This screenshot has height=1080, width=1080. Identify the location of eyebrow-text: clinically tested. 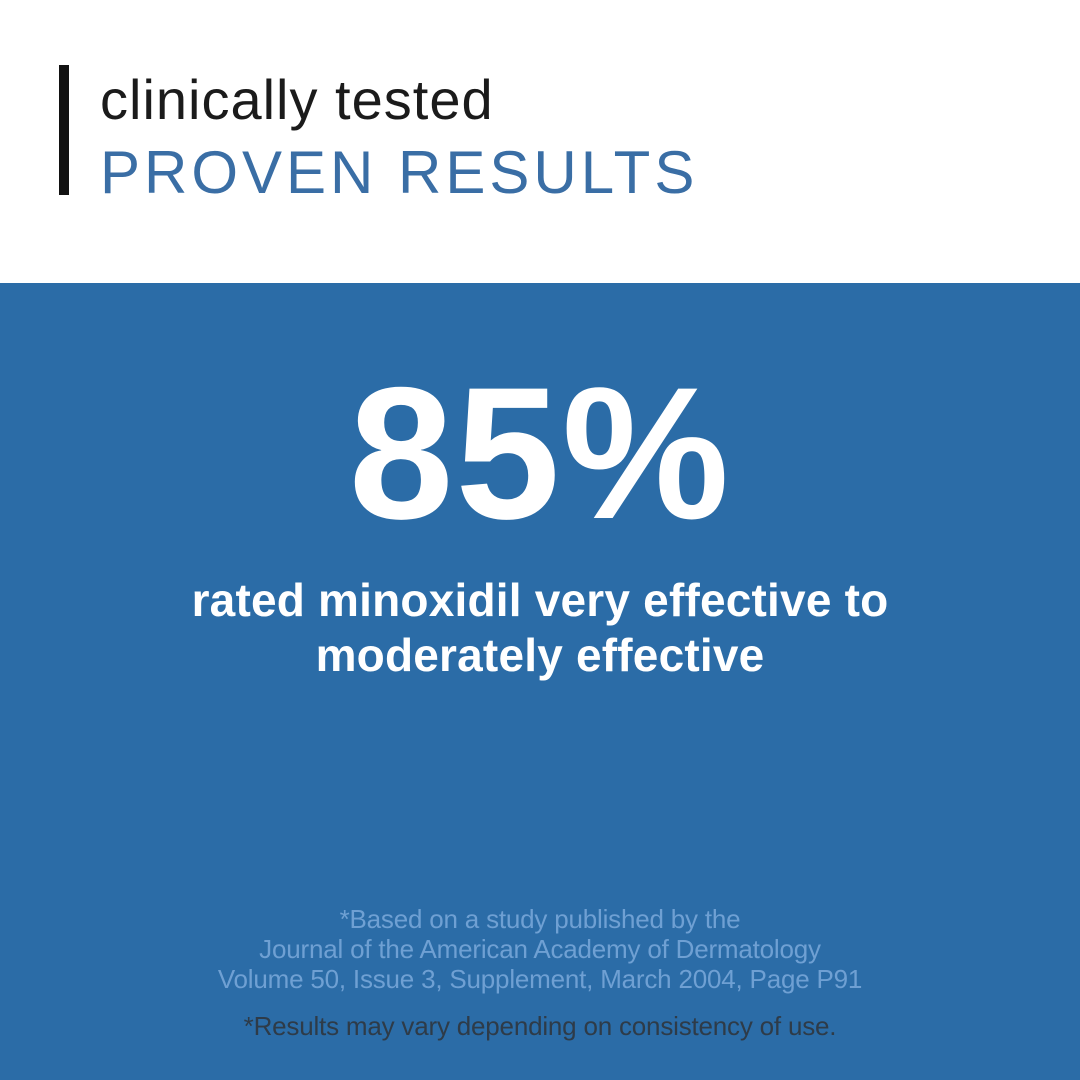
(297, 99).